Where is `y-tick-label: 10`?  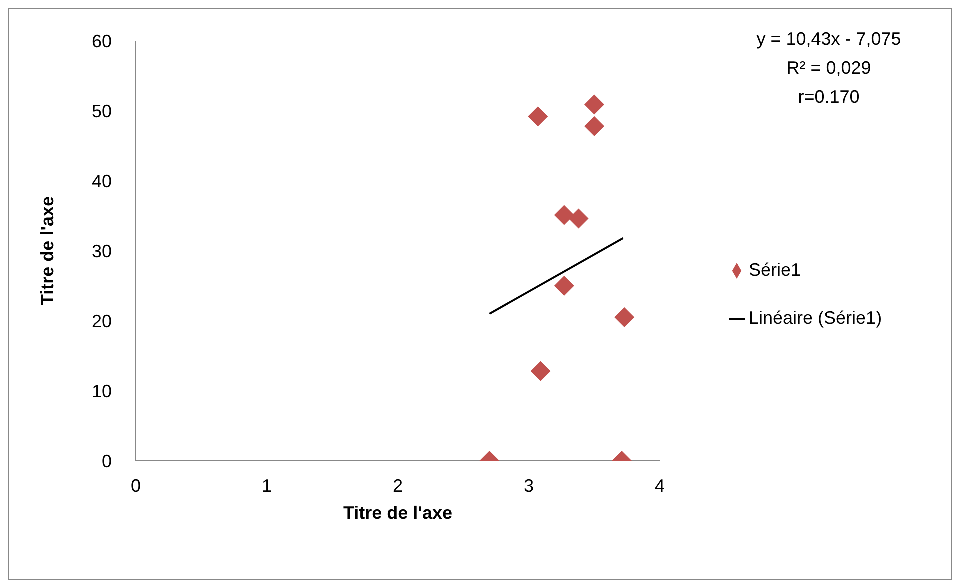 y-tick-label: 10 is located at coordinates (102, 391).